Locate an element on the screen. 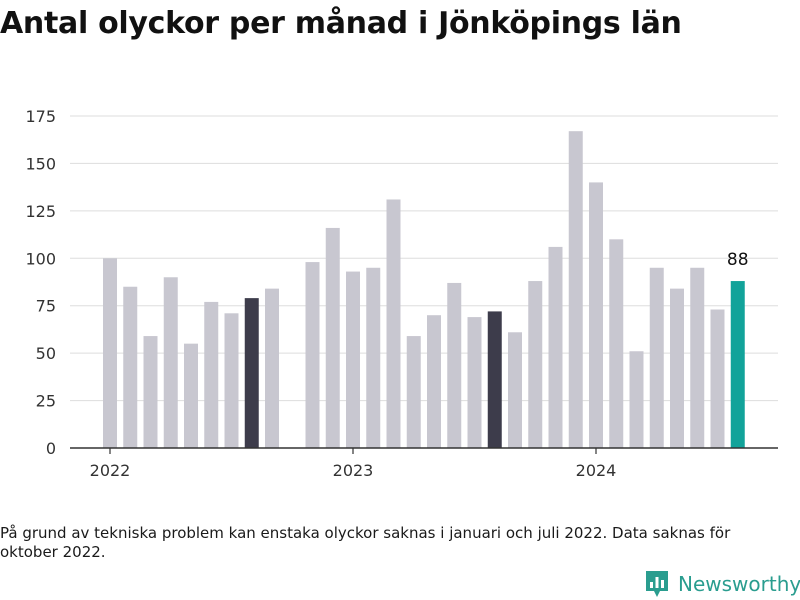  y-tick-label: 0 is located at coordinates (51, 448).